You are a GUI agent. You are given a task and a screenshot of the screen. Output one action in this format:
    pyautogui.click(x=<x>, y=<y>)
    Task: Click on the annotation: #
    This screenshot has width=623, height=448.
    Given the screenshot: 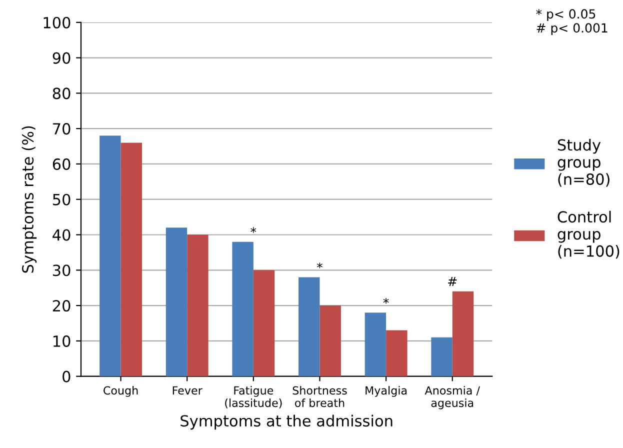 What is the action you would take?
    pyautogui.click(x=452, y=281)
    